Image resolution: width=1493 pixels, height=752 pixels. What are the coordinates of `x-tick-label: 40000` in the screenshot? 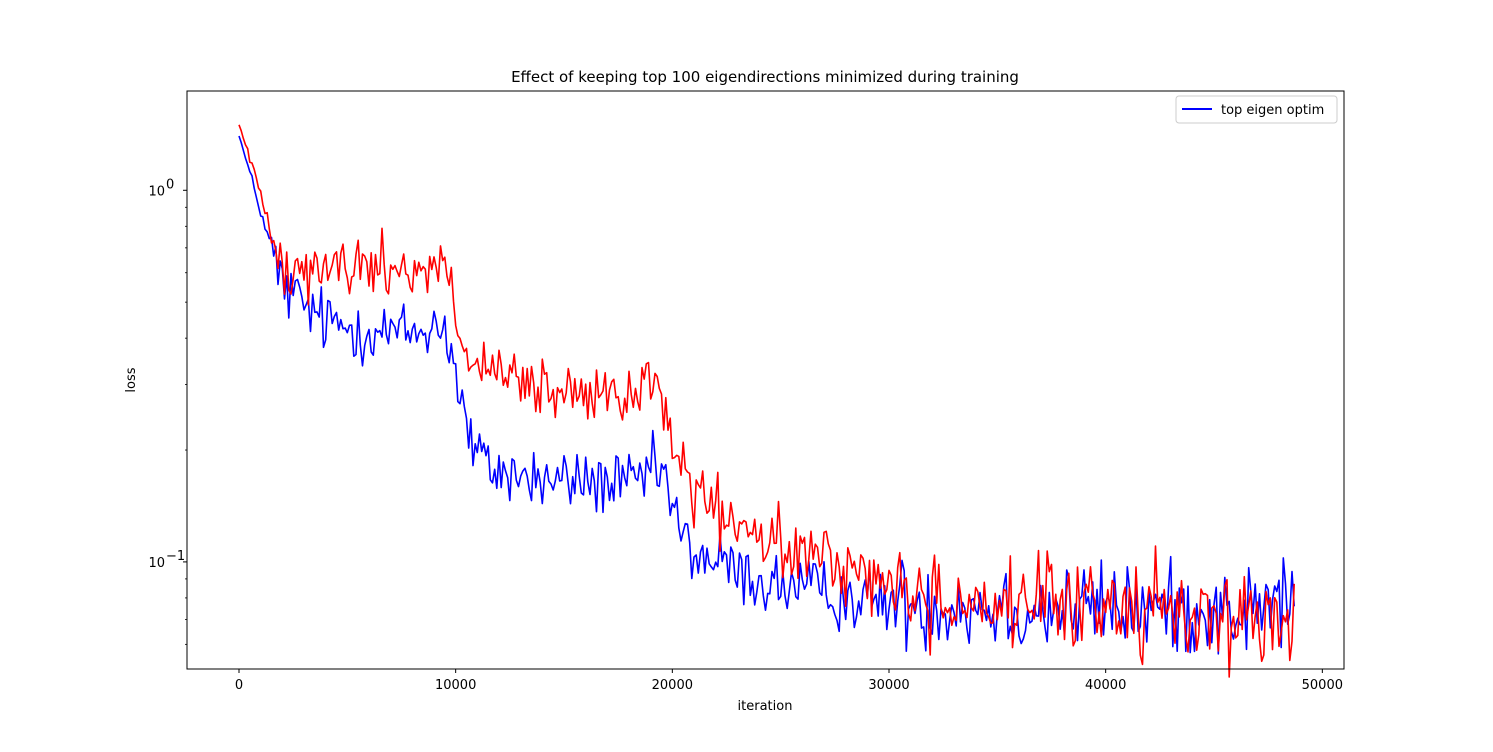 It's located at (1105, 685).